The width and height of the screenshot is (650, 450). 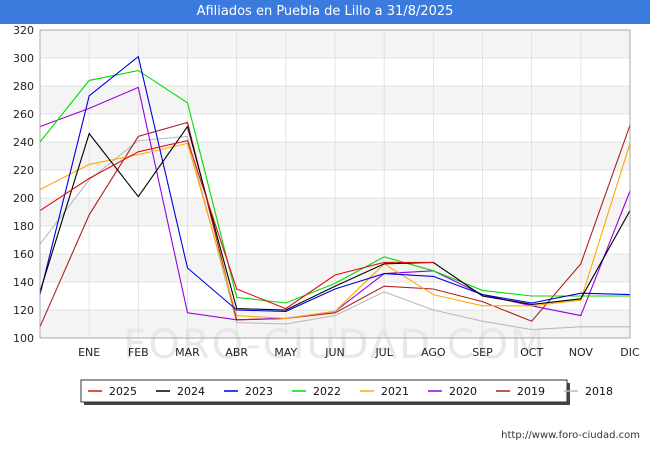 What do you see at coordinates (599, 391) in the screenshot?
I see `legend-label-2018: 2018` at bounding box center [599, 391].